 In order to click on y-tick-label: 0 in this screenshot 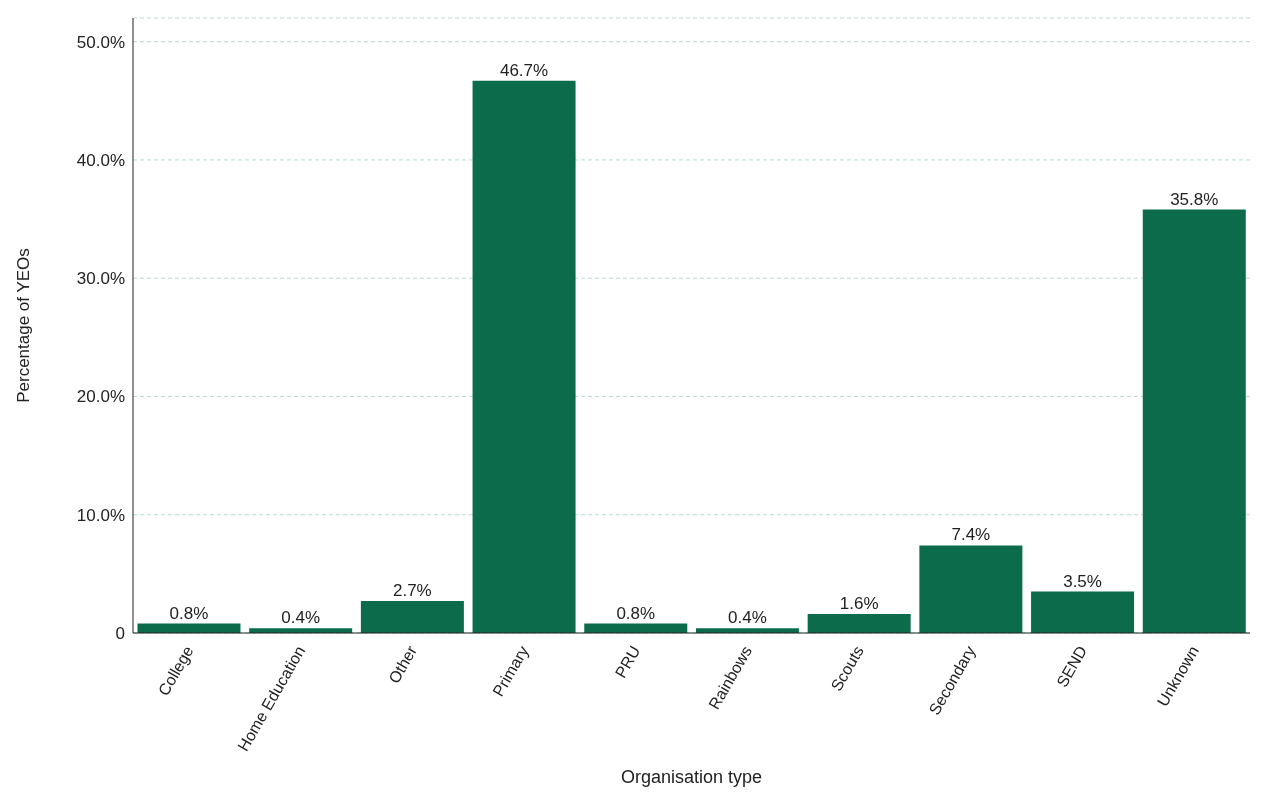, I will do `click(120, 634)`.